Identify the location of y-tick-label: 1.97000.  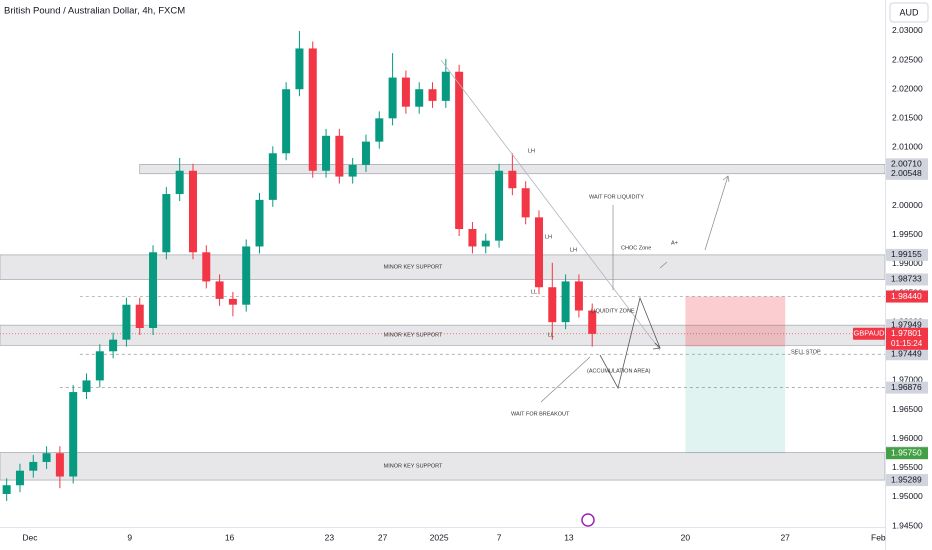
(907, 380).